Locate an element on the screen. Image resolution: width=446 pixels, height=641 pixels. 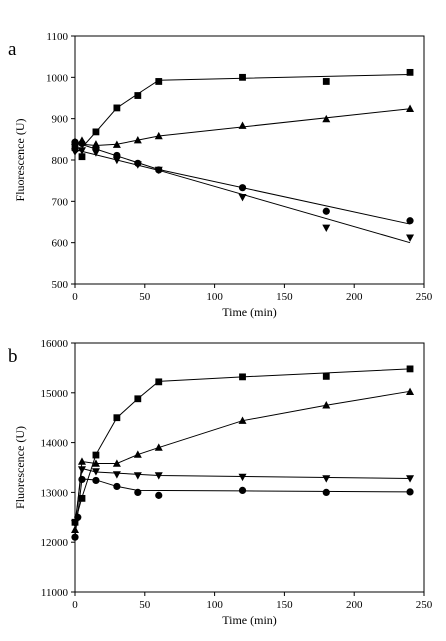
panel-label: b is located at coordinates (13, 356).